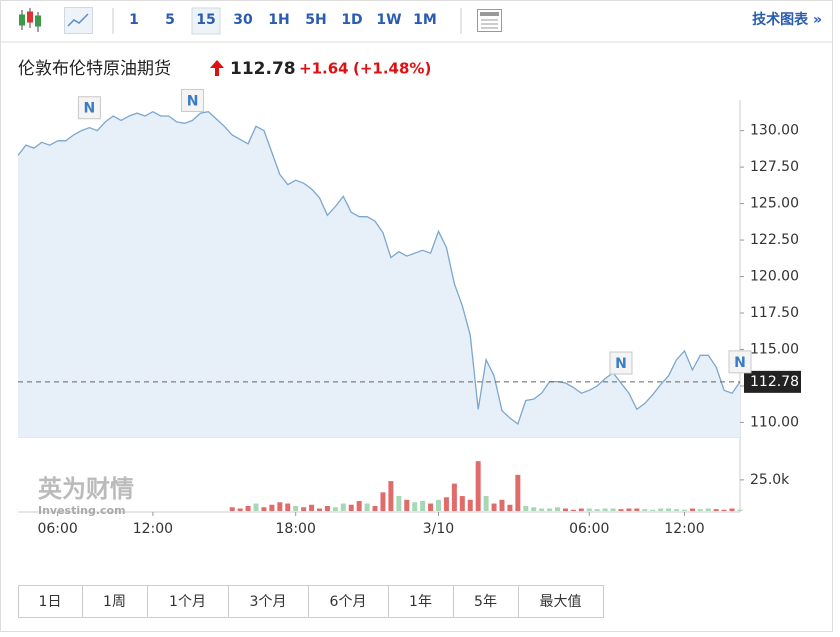 Image resolution: width=840 pixels, height=637 pixels. Describe the element at coordinates (787, 19) in the screenshot. I see `chart-link: 技术图表 »` at that location.